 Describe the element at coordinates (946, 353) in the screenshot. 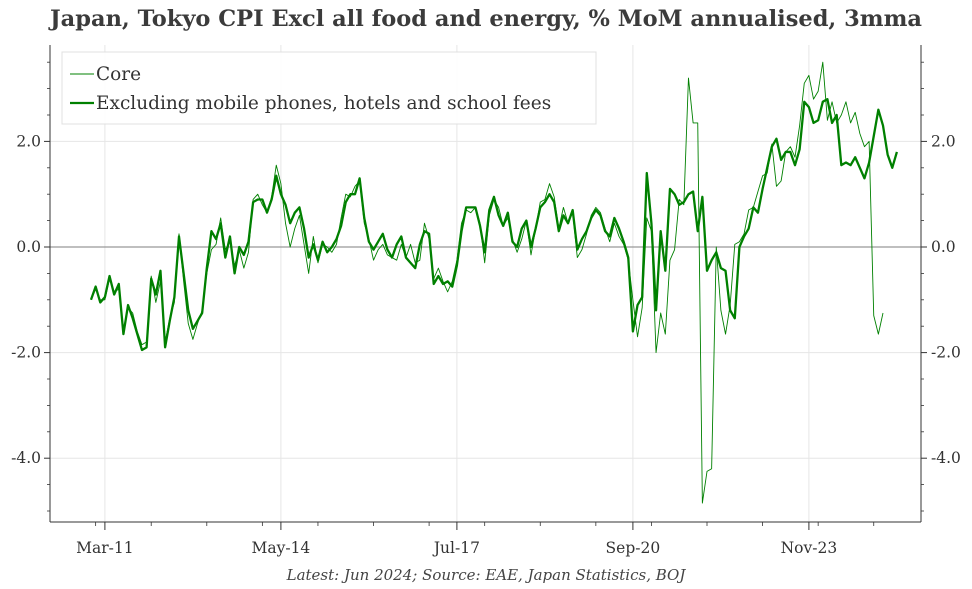

I see `ytick-label-right-1: -2.0` at that location.